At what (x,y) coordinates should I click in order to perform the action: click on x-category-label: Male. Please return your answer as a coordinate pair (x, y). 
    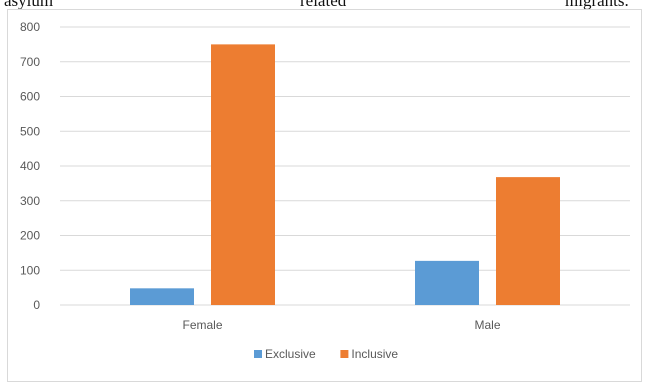
    Looking at the image, I should click on (487, 325).